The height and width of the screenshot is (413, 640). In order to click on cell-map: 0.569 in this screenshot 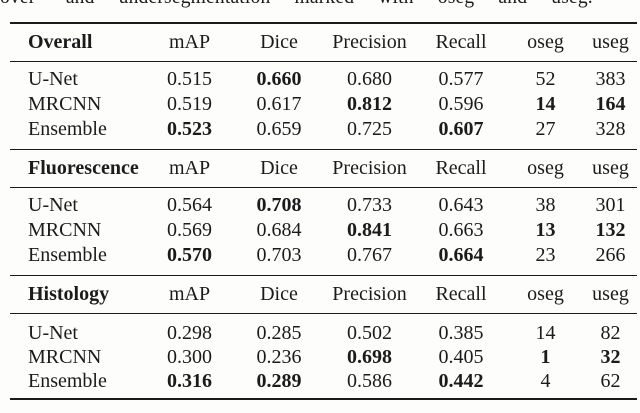, I will do `click(189, 230)`.